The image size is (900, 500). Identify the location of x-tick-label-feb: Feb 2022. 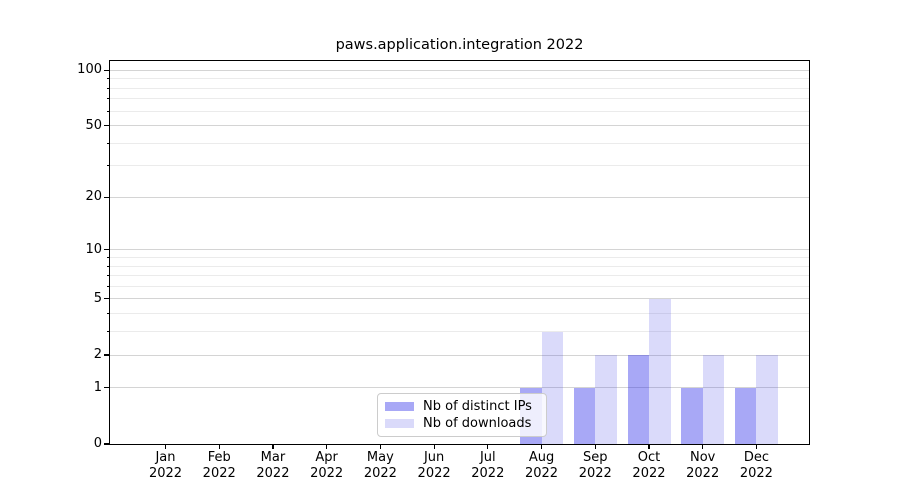
(219, 465).